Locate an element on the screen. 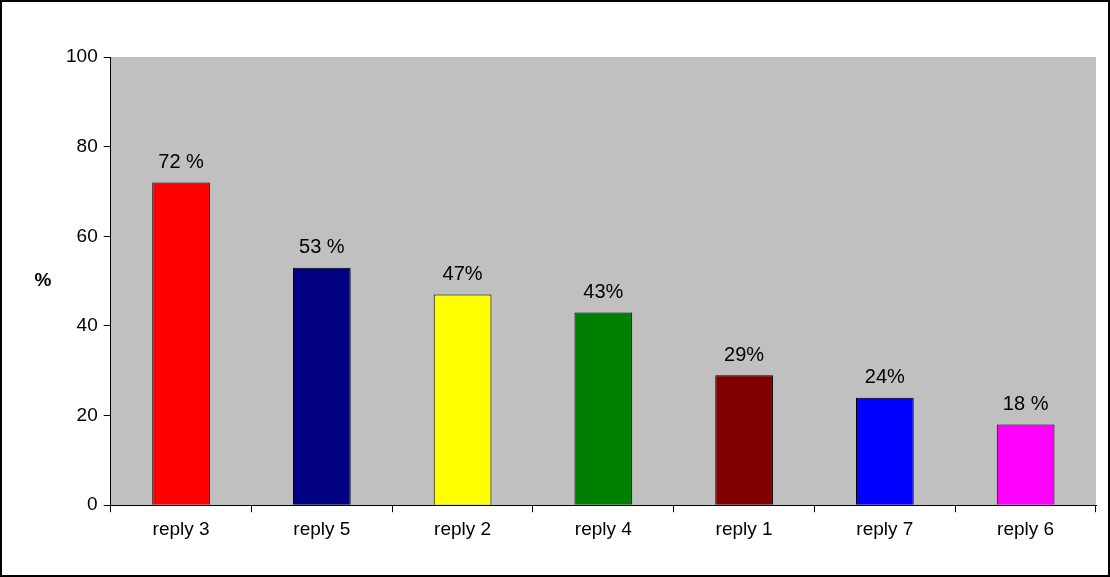 The height and width of the screenshot is (577, 1110). x-tick-label: reply 3 is located at coordinates (181, 528).